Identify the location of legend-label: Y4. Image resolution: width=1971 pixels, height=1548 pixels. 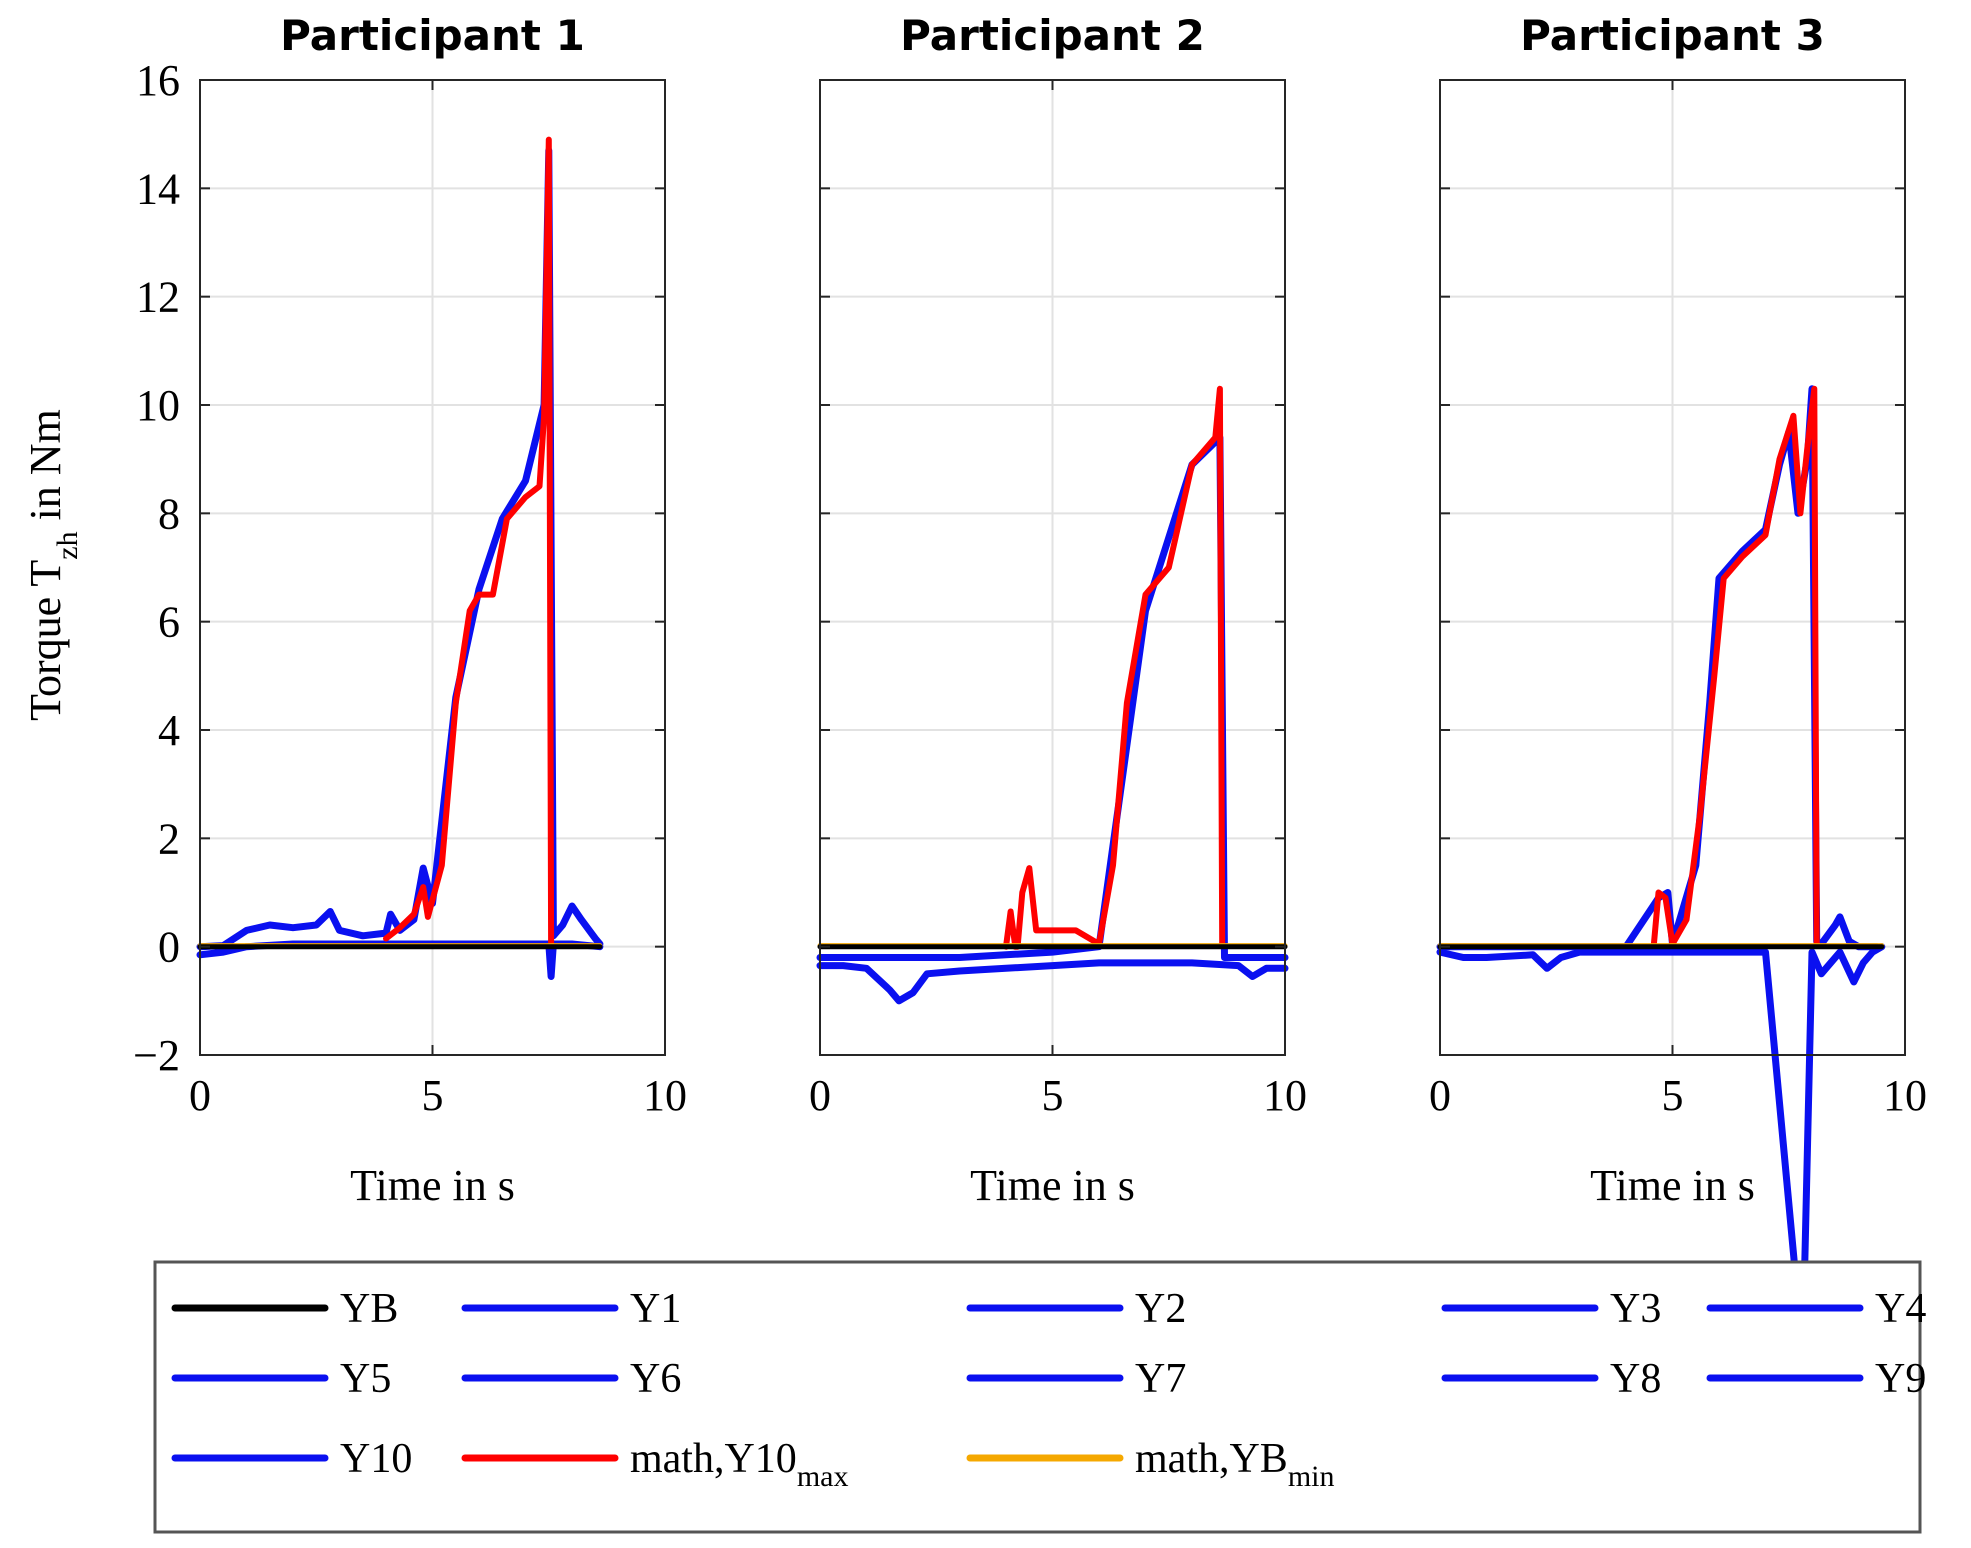
(1900, 1309).